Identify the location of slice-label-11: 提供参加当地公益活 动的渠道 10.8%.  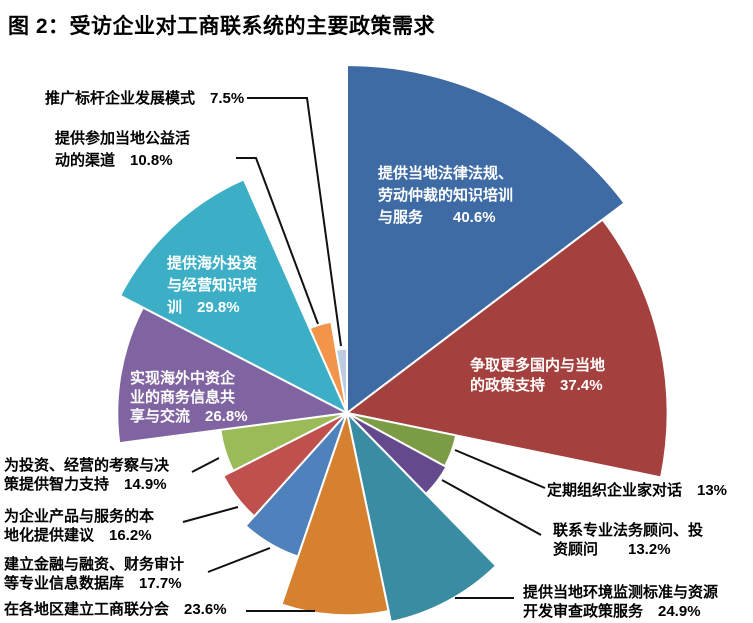
(122, 150).